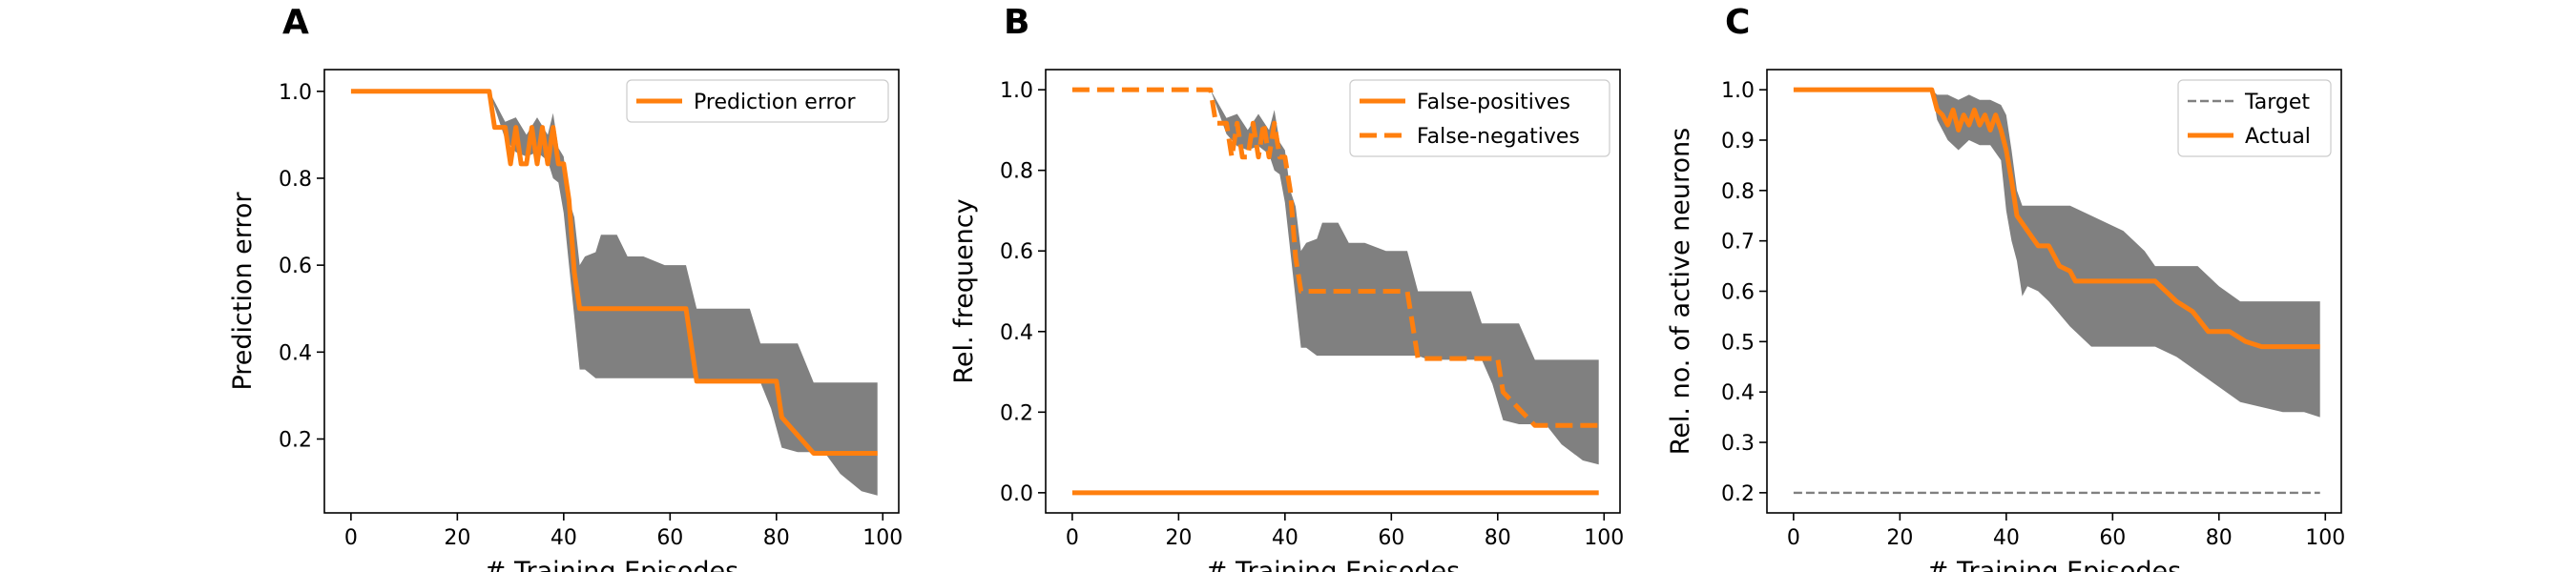 This screenshot has height=572, width=2576. What do you see at coordinates (1738, 243) in the screenshot?
I see `y-tick-label: 0.7` at bounding box center [1738, 243].